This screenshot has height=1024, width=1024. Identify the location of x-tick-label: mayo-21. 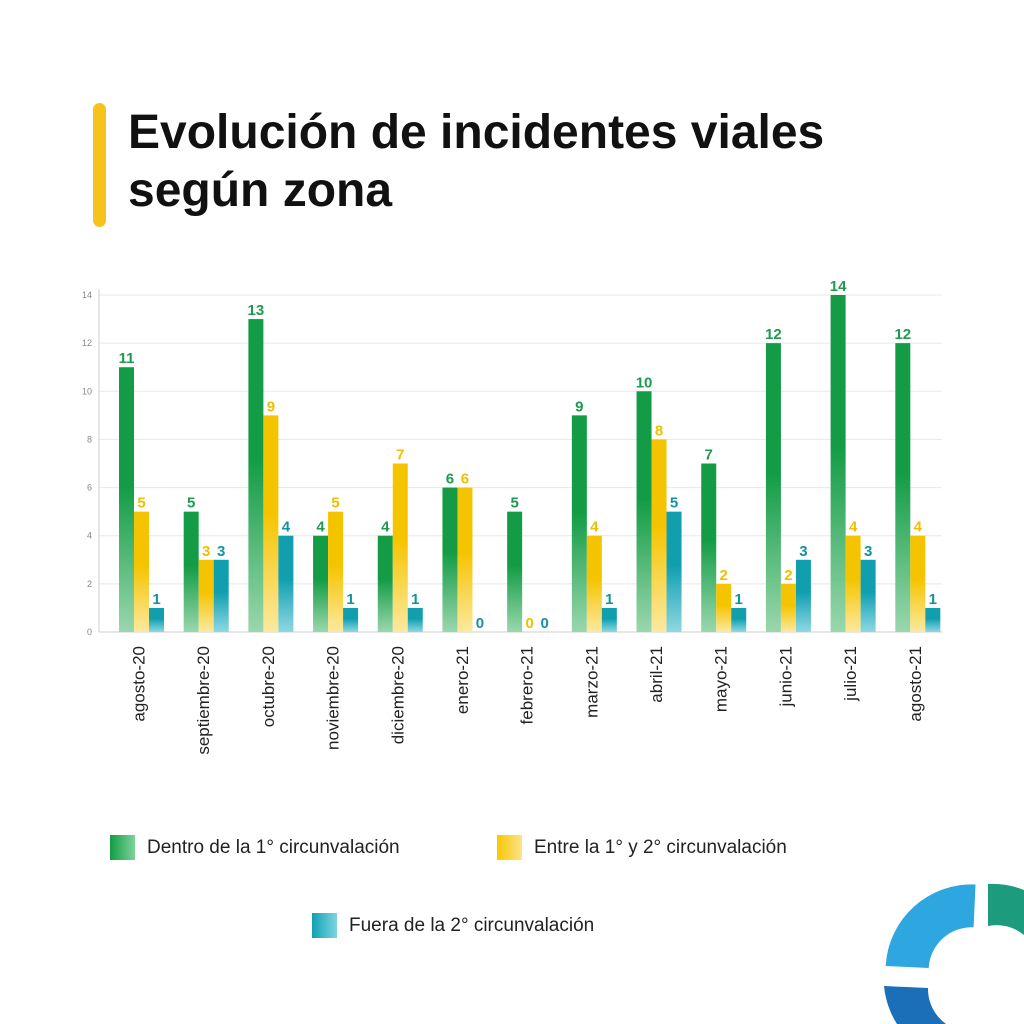
(721, 679).